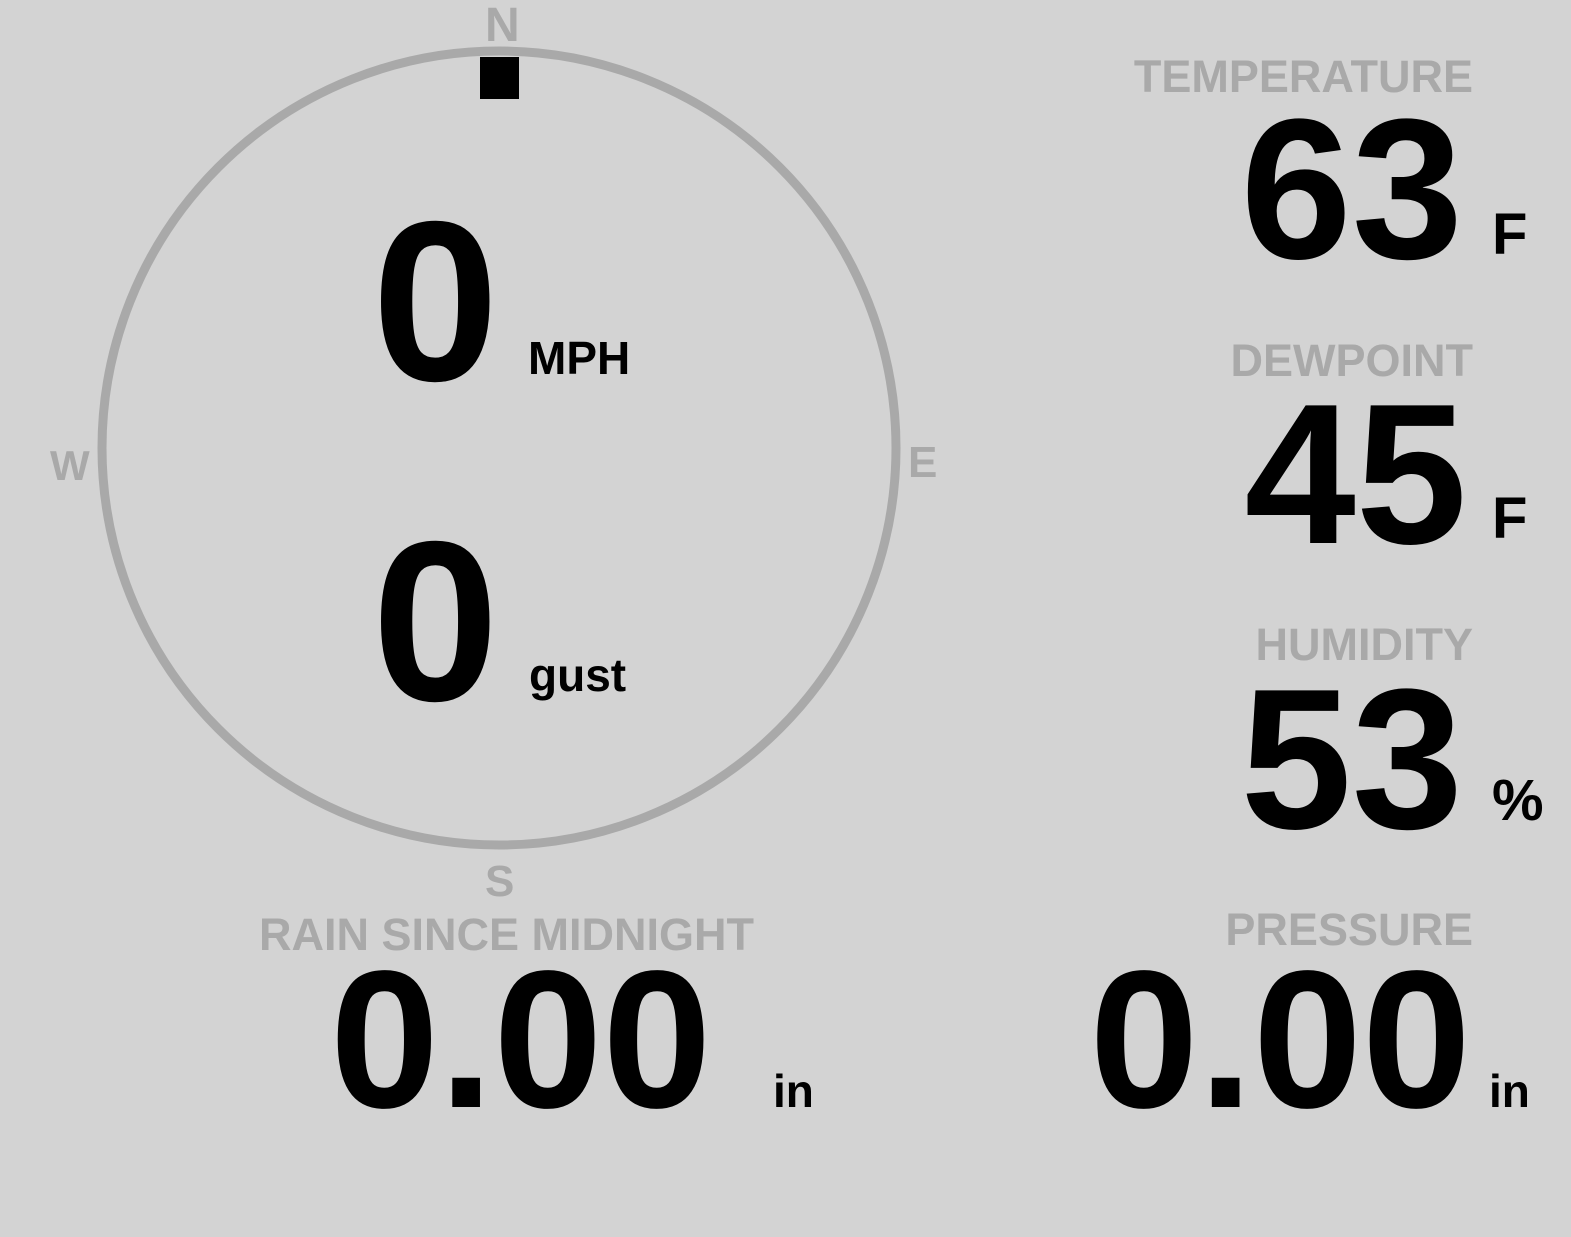 The width and height of the screenshot is (1571, 1237). What do you see at coordinates (1510, 234) in the screenshot?
I see `temperature-unit: F` at bounding box center [1510, 234].